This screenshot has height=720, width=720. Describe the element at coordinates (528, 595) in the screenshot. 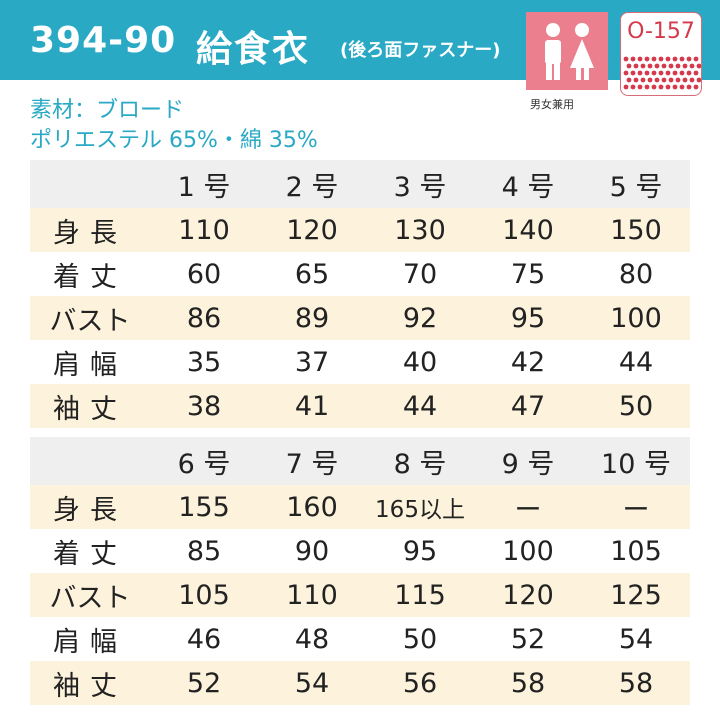

I see `value-cell: 120` at that location.